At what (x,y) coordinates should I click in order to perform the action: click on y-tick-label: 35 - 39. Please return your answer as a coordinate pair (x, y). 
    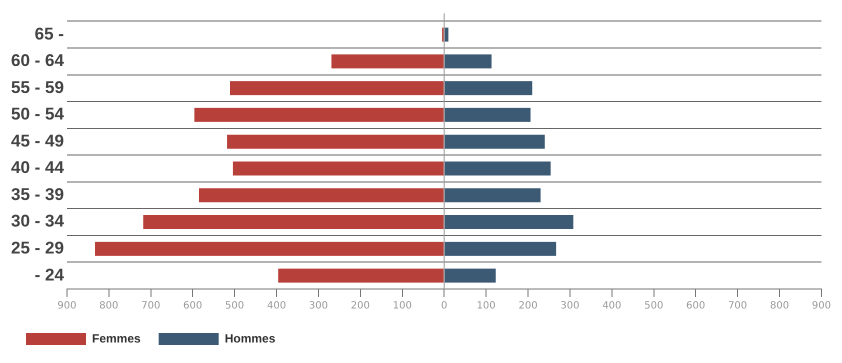
    Looking at the image, I should click on (37, 194).